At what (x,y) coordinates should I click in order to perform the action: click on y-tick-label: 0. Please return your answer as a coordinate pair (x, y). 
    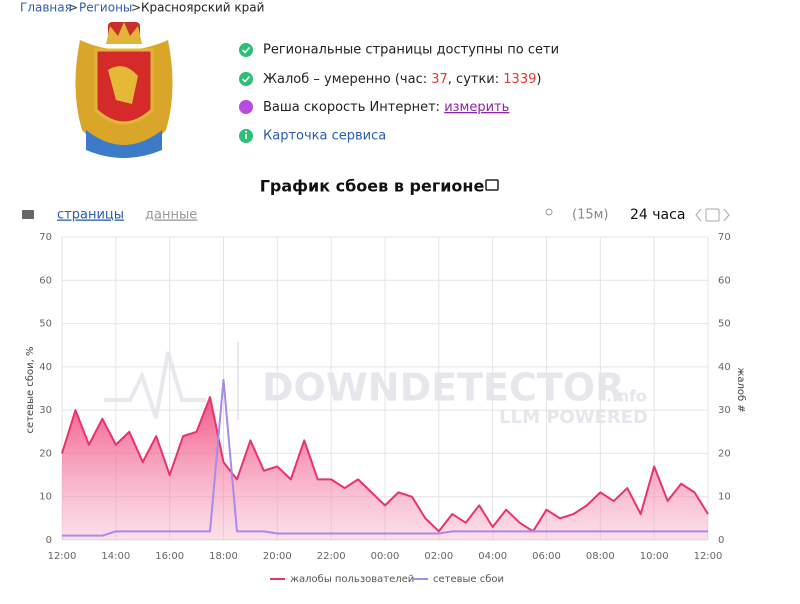
    Looking at the image, I should click on (49, 540).